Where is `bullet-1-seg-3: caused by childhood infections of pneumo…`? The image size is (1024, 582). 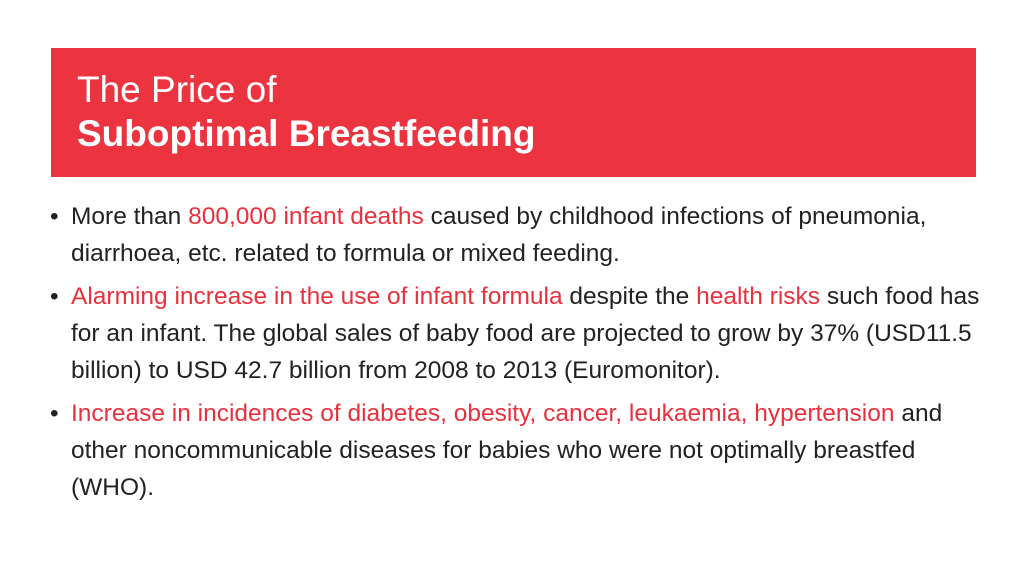
bullet-1-seg-3: caused by childhood infections of pneumo… is located at coordinates (499, 235).